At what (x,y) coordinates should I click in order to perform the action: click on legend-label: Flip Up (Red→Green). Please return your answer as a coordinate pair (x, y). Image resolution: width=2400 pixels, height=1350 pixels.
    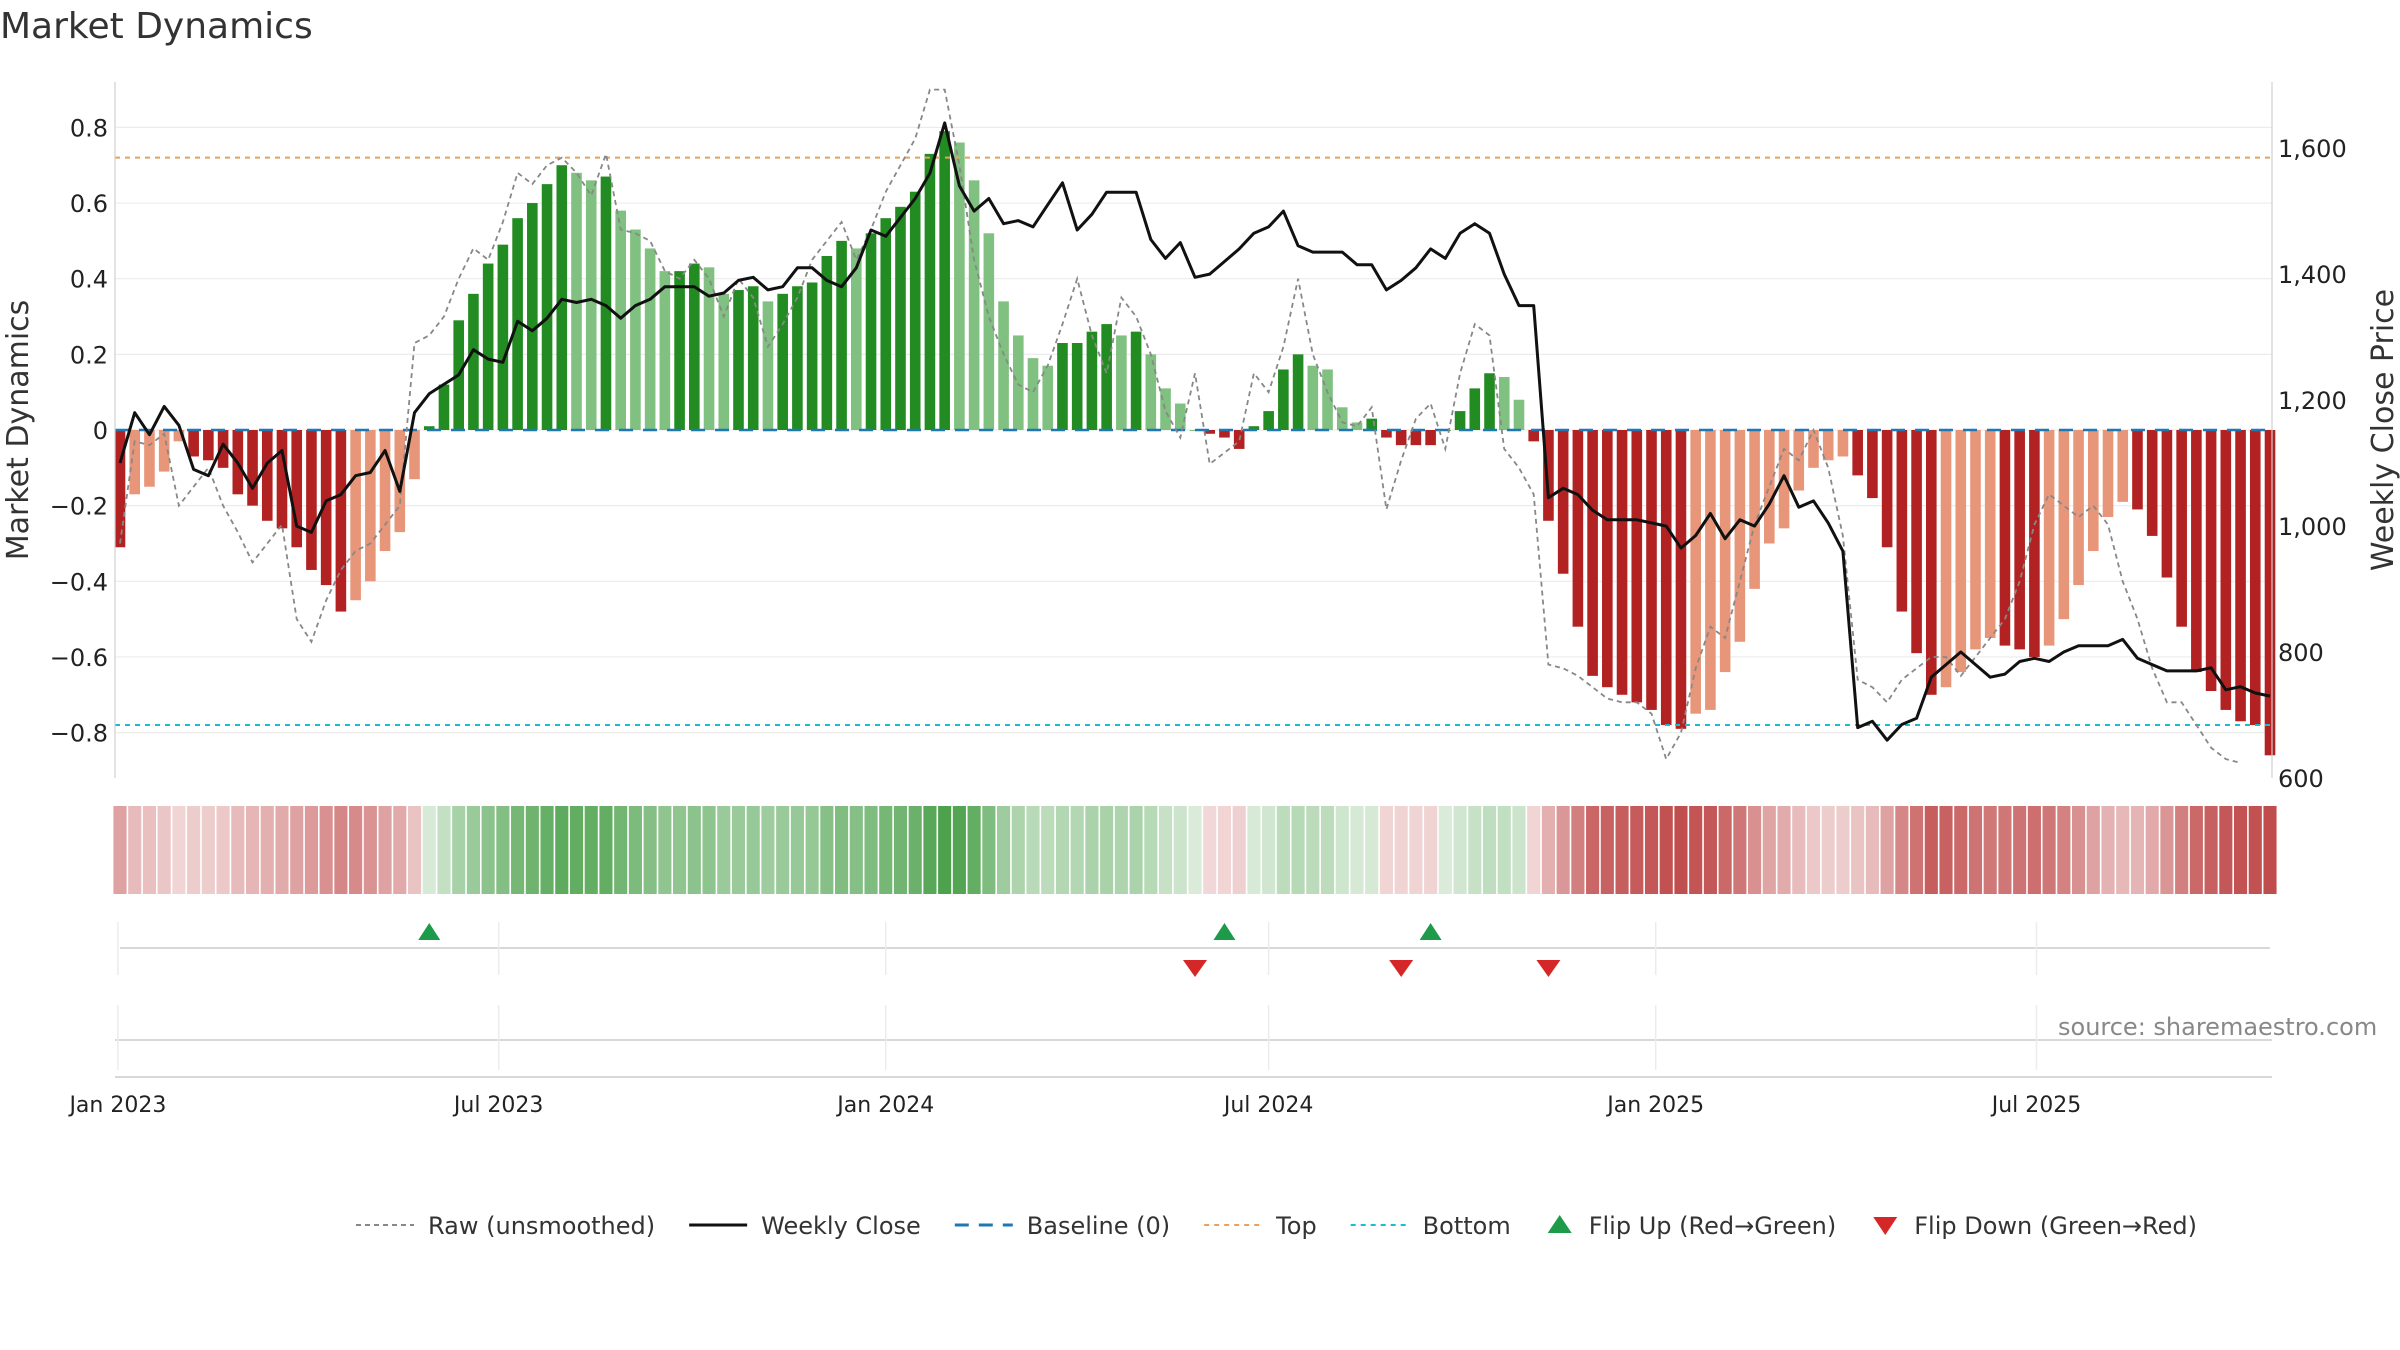
    Looking at the image, I should click on (1713, 1226).